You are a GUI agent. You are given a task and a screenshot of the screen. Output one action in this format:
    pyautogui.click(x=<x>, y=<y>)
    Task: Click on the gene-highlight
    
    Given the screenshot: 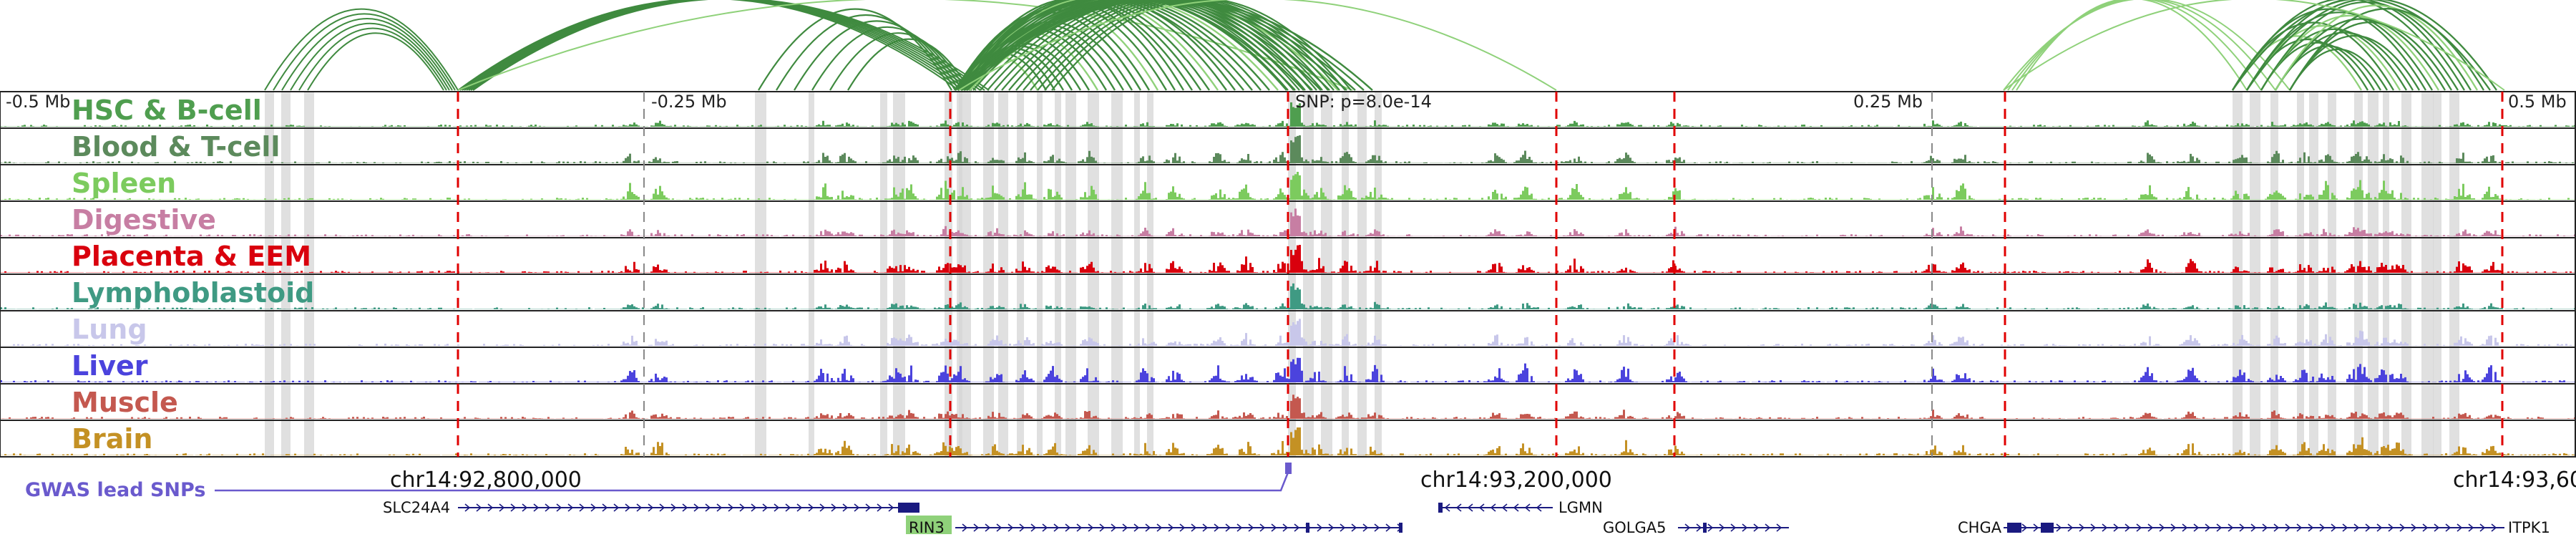 What is the action you would take?
    pyautogui.click(x=929, y=525)
    